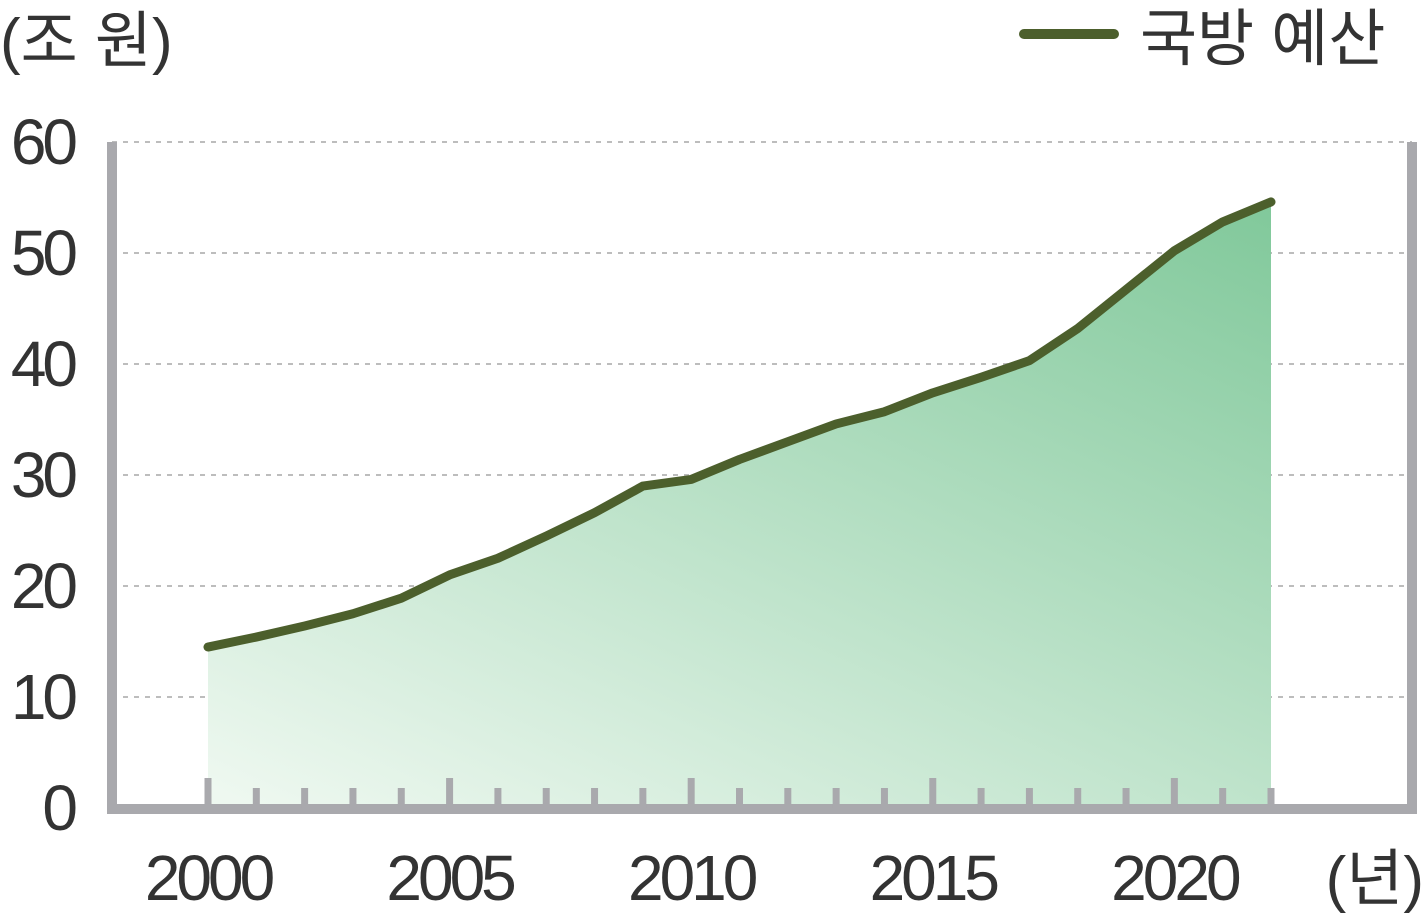 Image resolution: width=1424 pixels, height=918 pixels. I want to click on y-tick-label: 0, so click(59, 808).